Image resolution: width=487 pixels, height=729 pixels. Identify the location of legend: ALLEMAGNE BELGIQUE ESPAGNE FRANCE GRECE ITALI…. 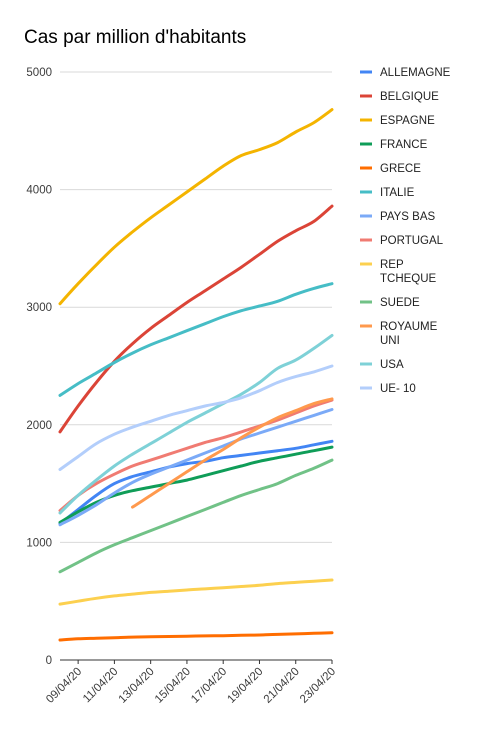
(405, 231).